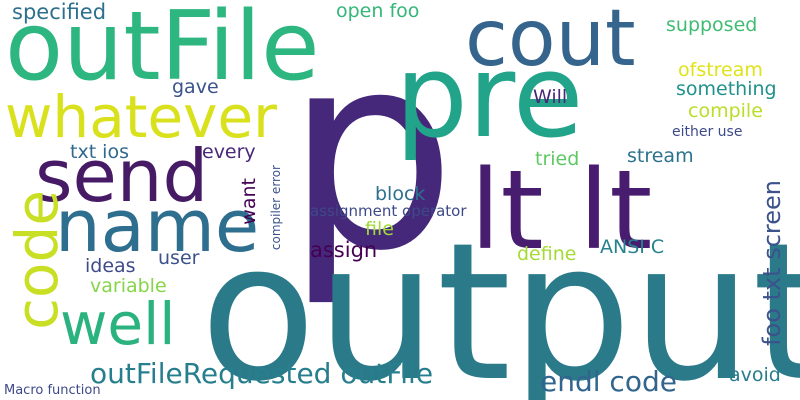 This screenshot has height=400, width=800. What do you see at coordinates (755, 375) in the screenshot?
I see `word-avoid: avoid` at bounding box center [755, 375].